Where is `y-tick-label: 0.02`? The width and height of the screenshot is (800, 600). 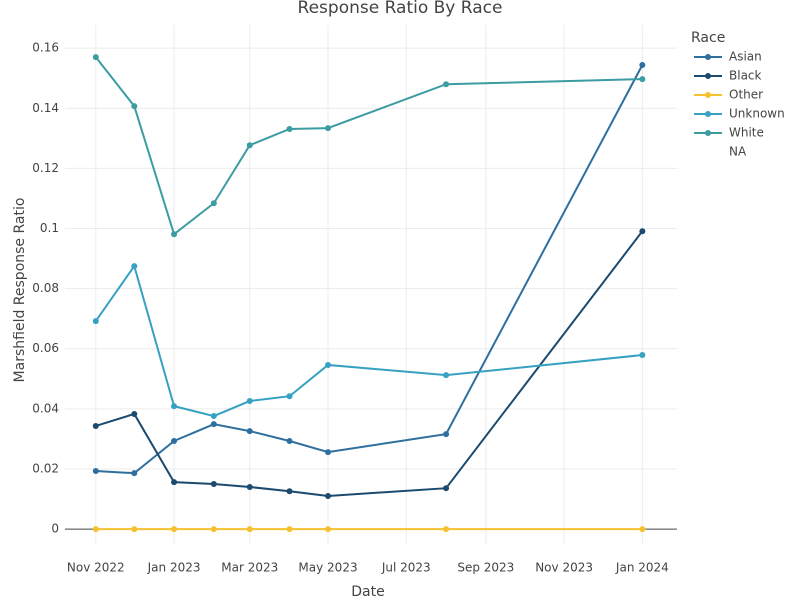
y-tick-label: 0.02 is located at coordinates (45, 468).